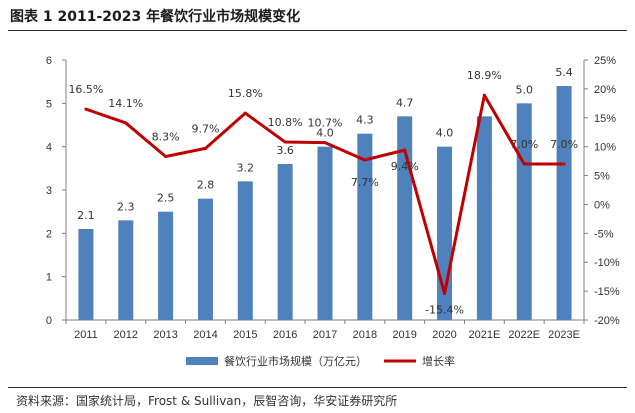  I want to click on title-rule, so click(317, 30).